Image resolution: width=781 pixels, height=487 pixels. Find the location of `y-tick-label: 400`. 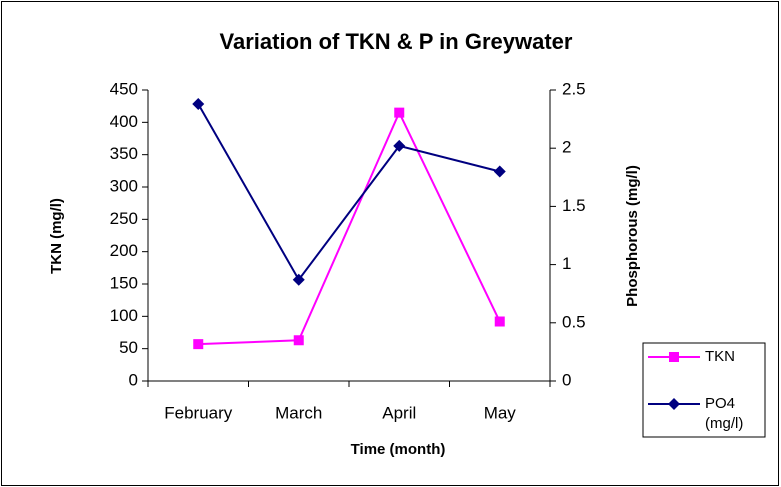

y-tick-label: 400 is located at coordinates (124, 121).